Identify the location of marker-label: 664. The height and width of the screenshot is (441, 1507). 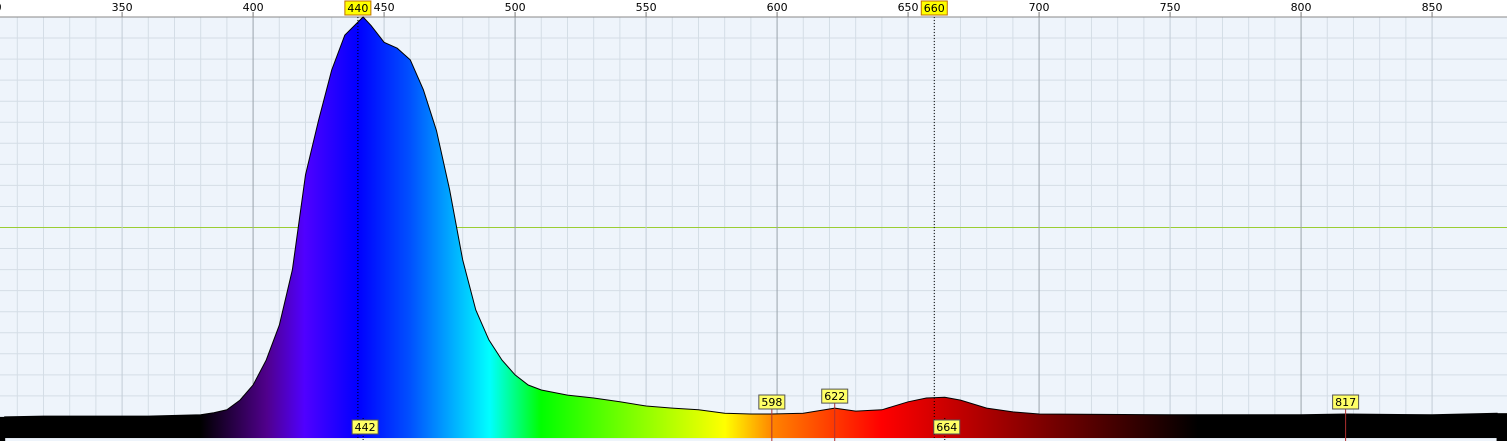
(946, 427).